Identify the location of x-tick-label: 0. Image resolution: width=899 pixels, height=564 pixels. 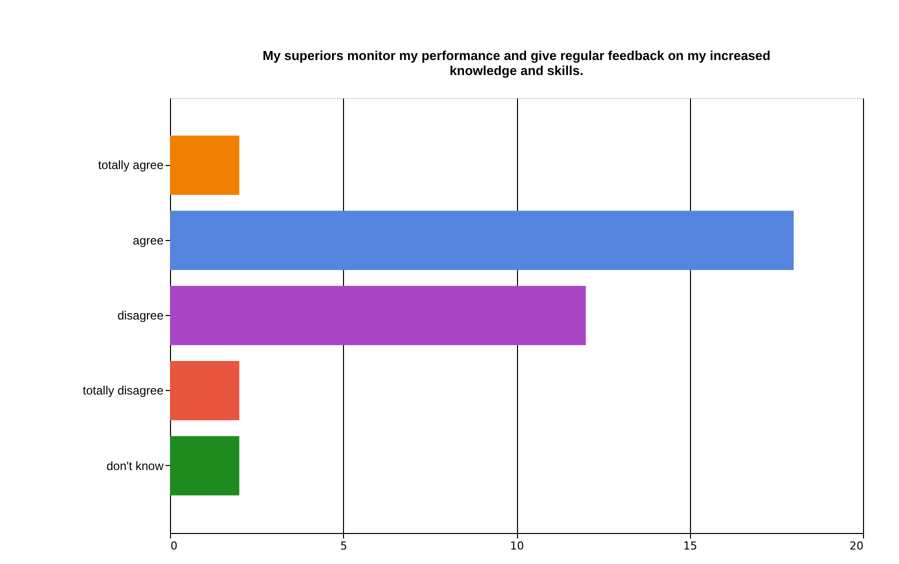
(174, 546).